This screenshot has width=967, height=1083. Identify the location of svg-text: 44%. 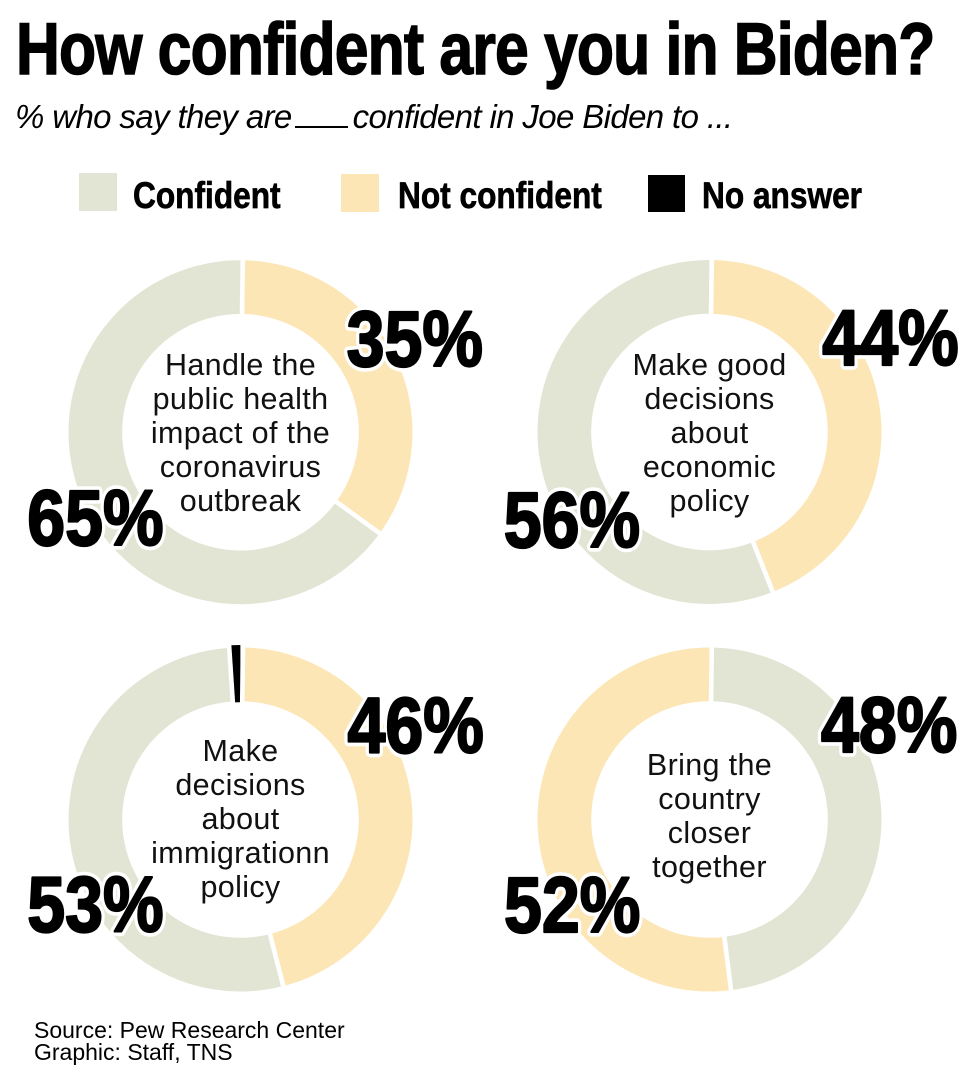
(890, 337).